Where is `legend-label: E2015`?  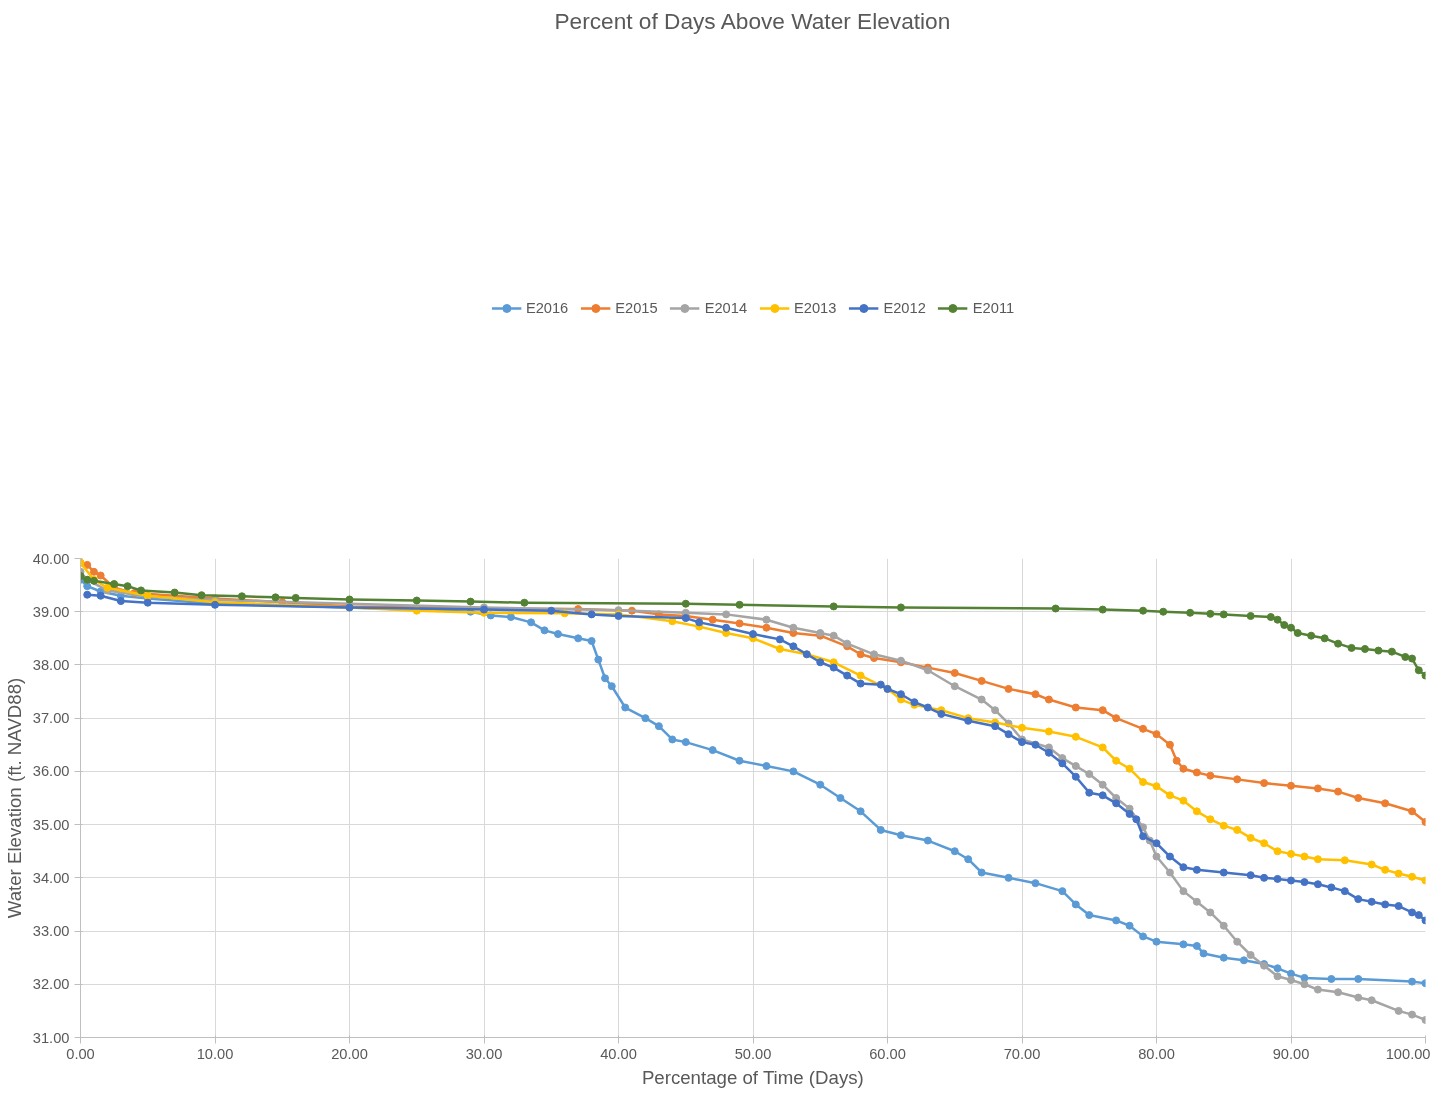
legend-label: E2015 is located at coordinates (636, 308).